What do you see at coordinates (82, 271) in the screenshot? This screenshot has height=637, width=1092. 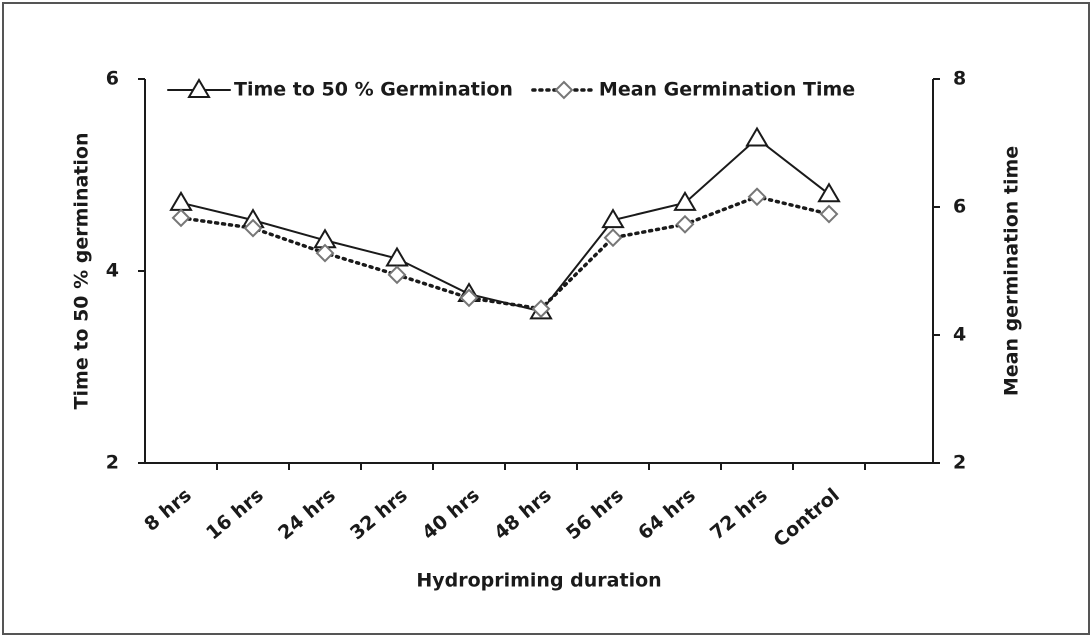 I see `y-axis-label: Time to 50 % germination` at bounding box center [82, 271].